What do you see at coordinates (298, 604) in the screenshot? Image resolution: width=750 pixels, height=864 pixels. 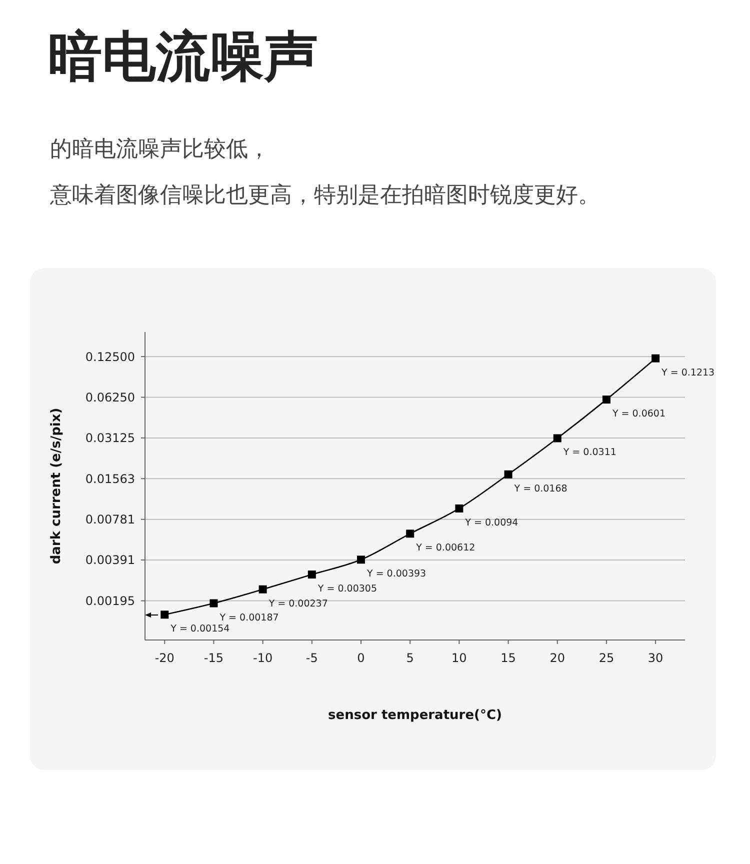 I see `data-label: Y = 0.00237` at bounding box center [298, 604].